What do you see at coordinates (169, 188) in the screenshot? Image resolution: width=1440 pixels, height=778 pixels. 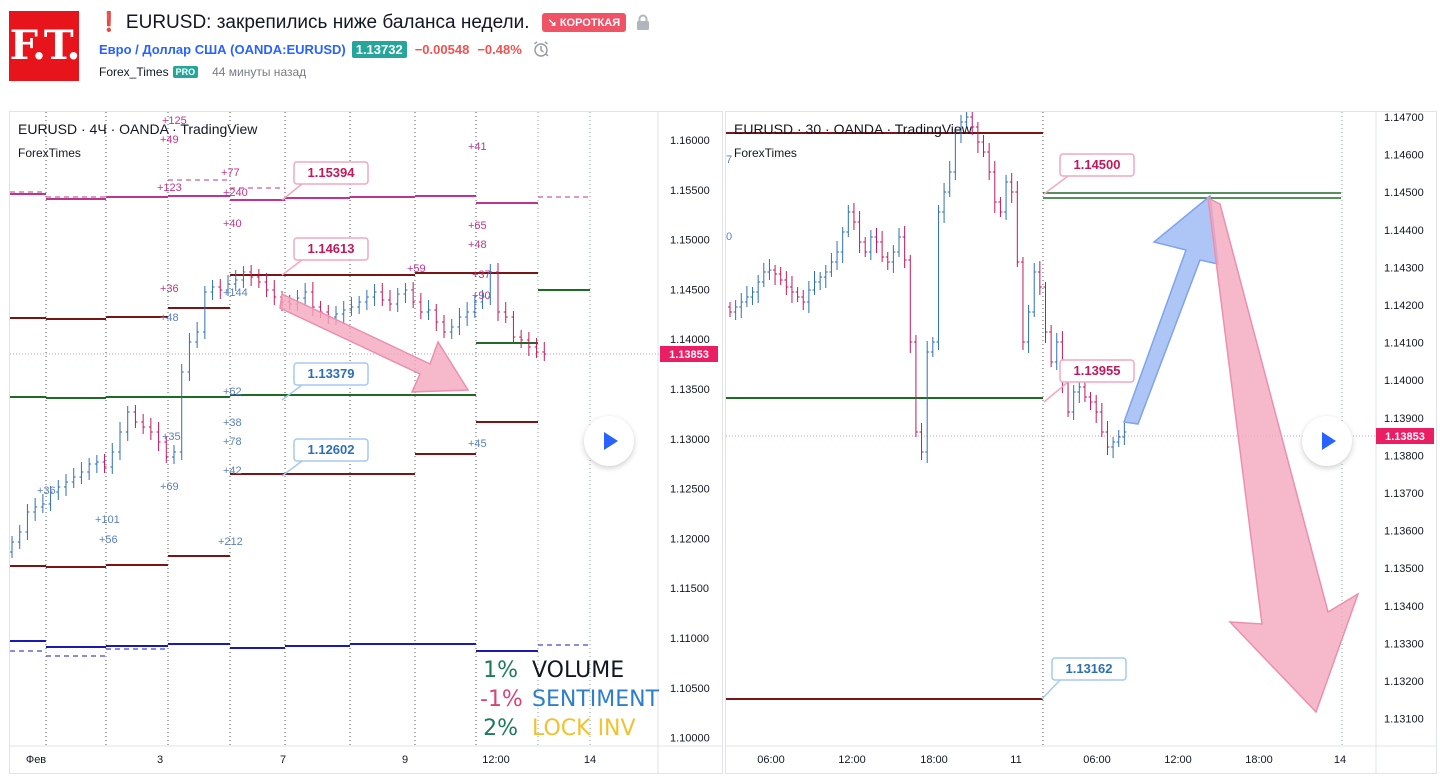 I see `volume-label: +123` at bounding box center [169, 188].